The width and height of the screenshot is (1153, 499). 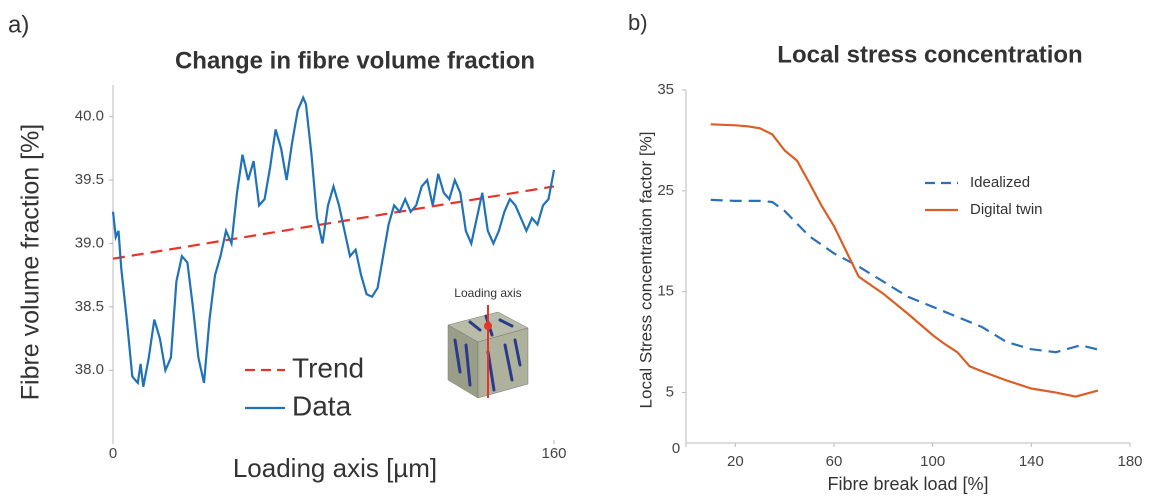 I want to click on legend-label: Data, so click(x=322, y=405).